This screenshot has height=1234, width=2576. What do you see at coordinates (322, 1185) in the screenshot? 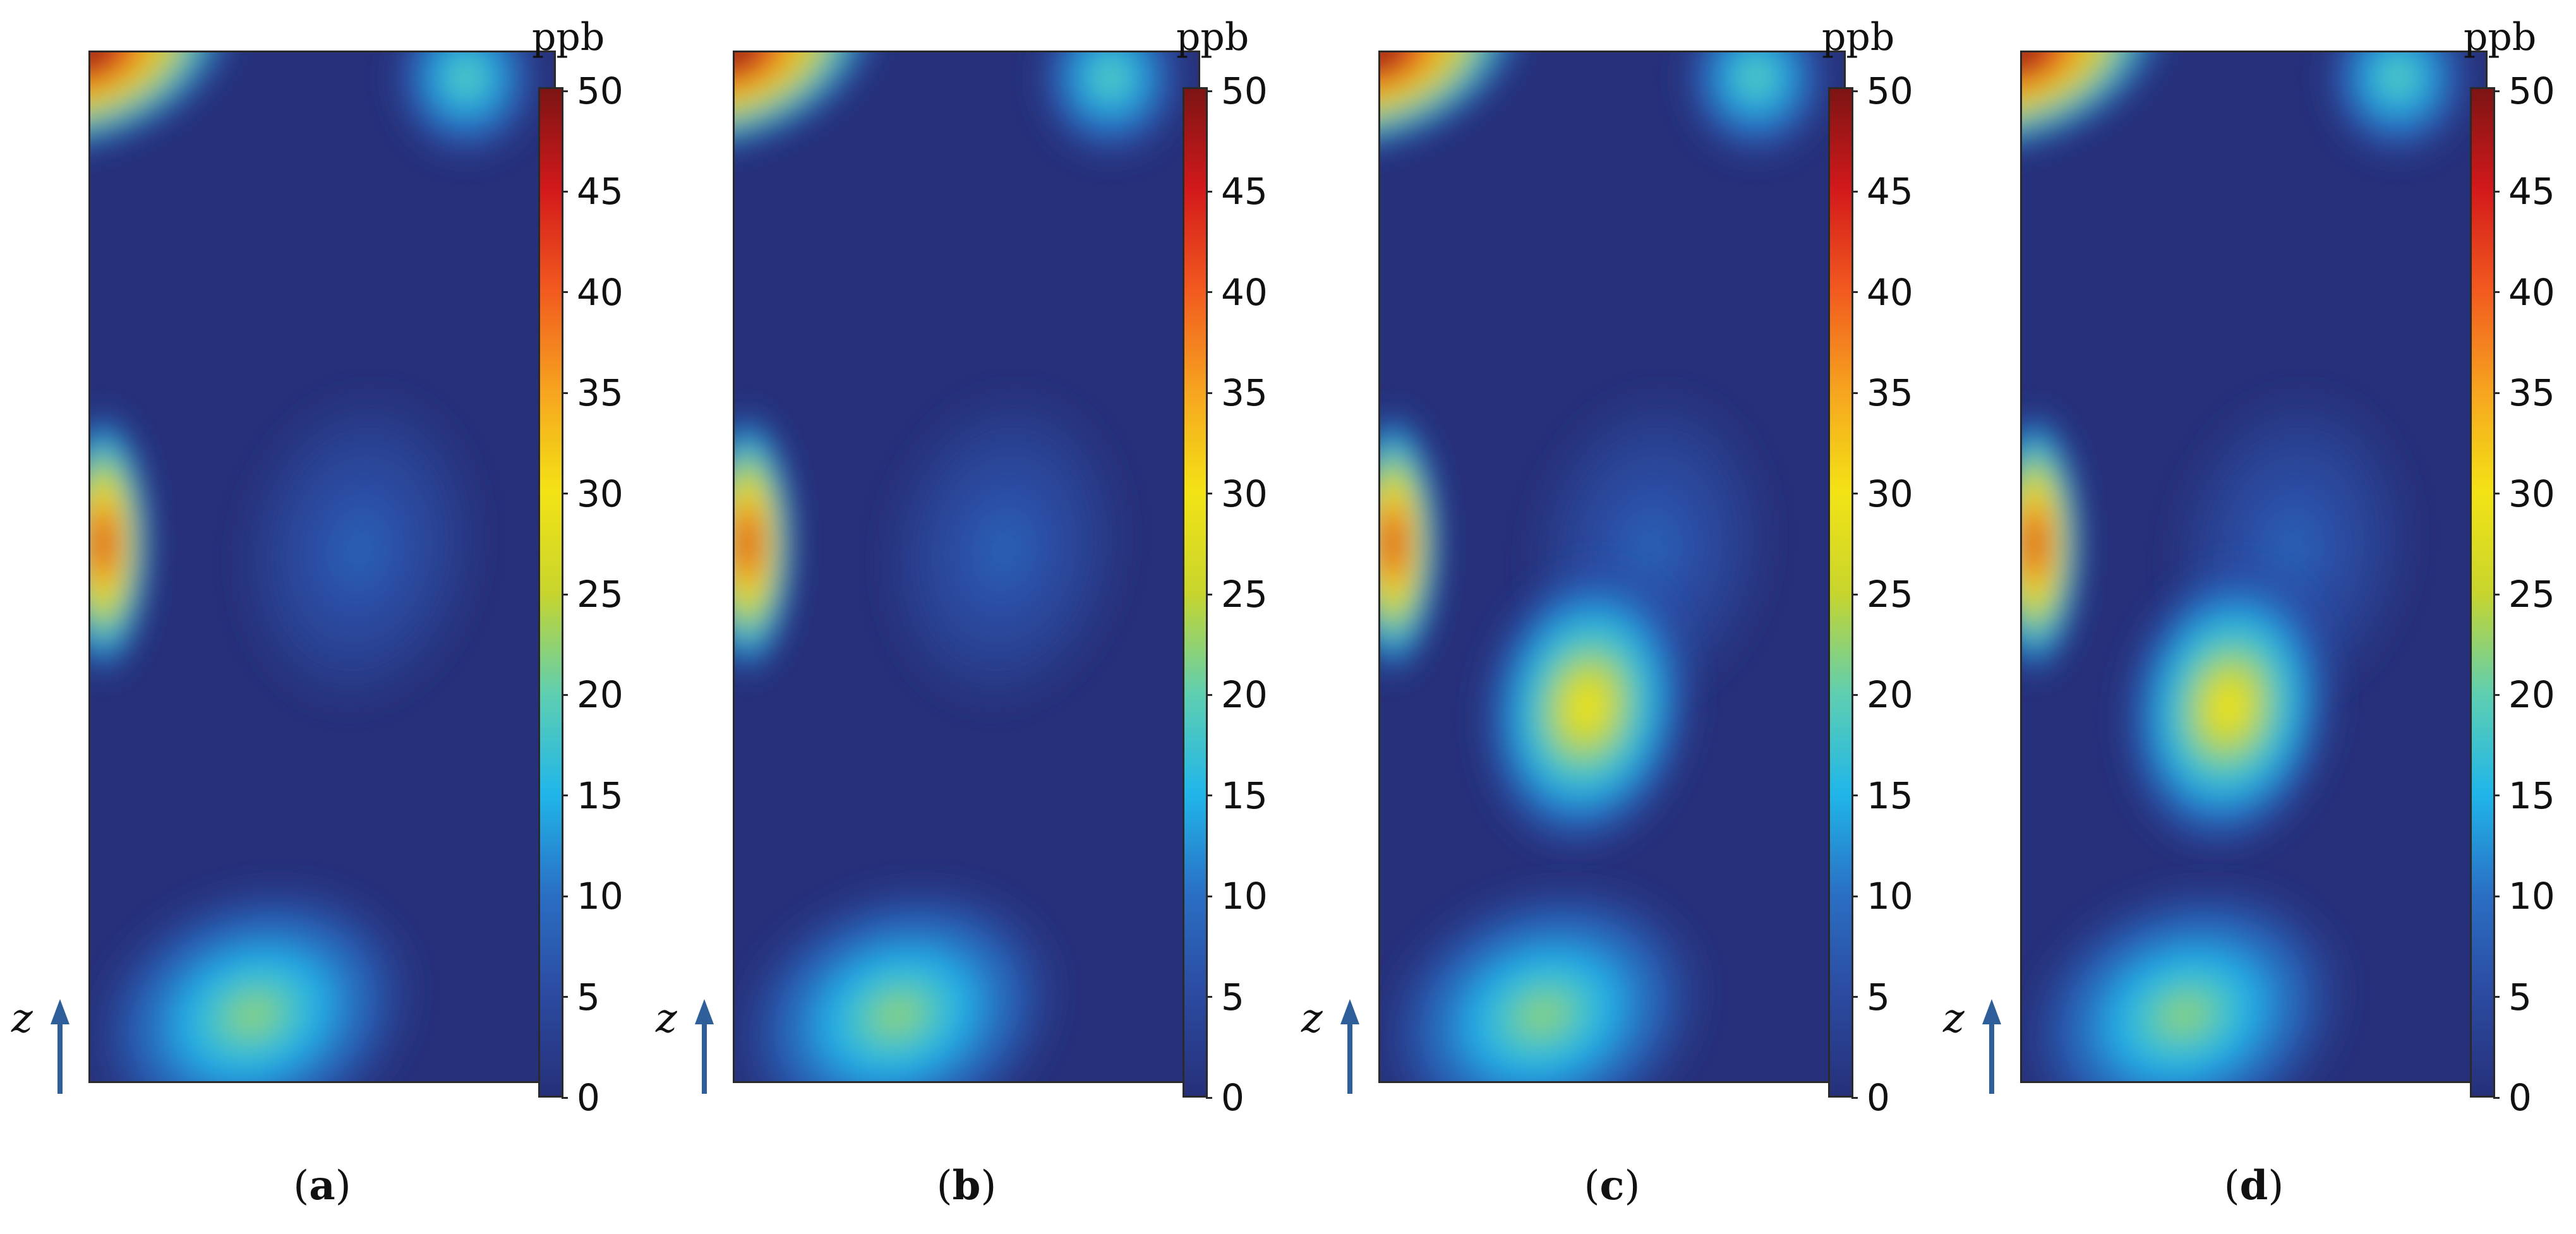
I see `panel-caption: (a)` at bounding box center [322, 1185].